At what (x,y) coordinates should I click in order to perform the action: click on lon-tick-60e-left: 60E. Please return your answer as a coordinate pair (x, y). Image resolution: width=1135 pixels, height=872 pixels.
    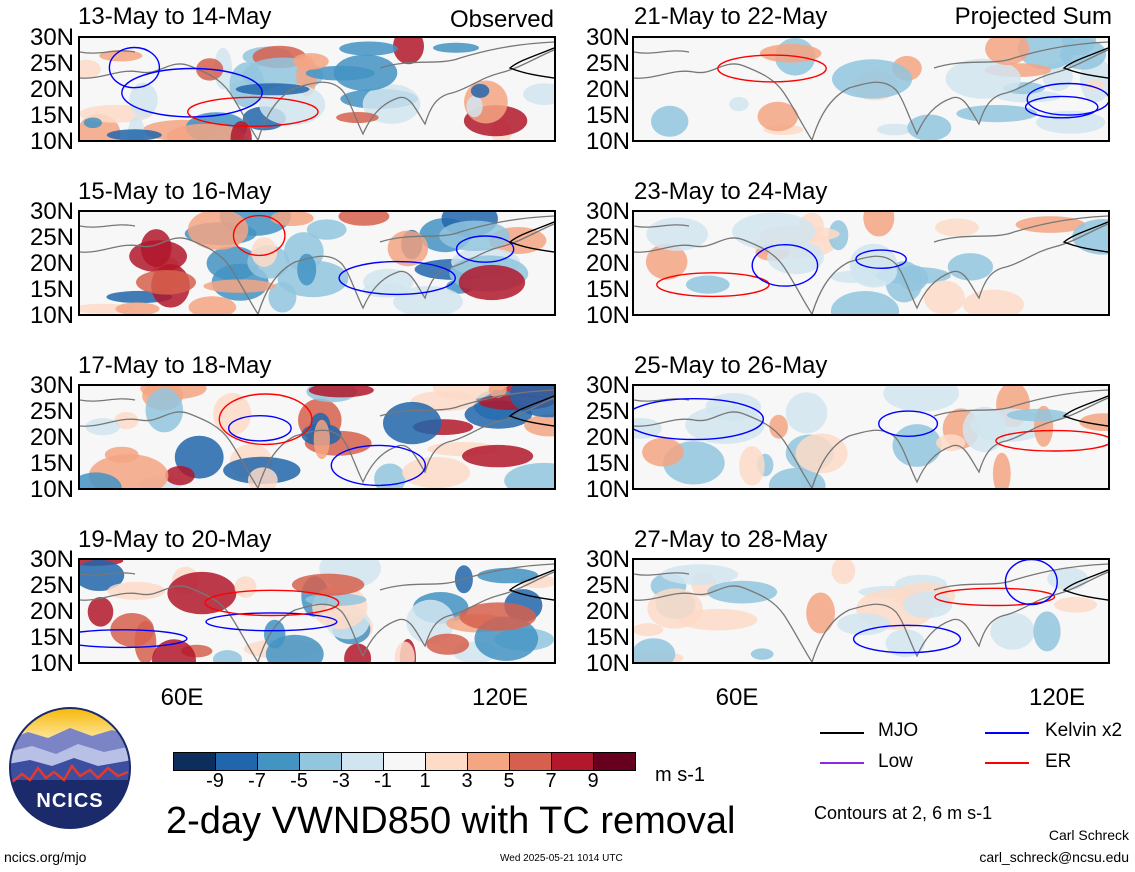
    Looking at the image, I should click on (182, 697).